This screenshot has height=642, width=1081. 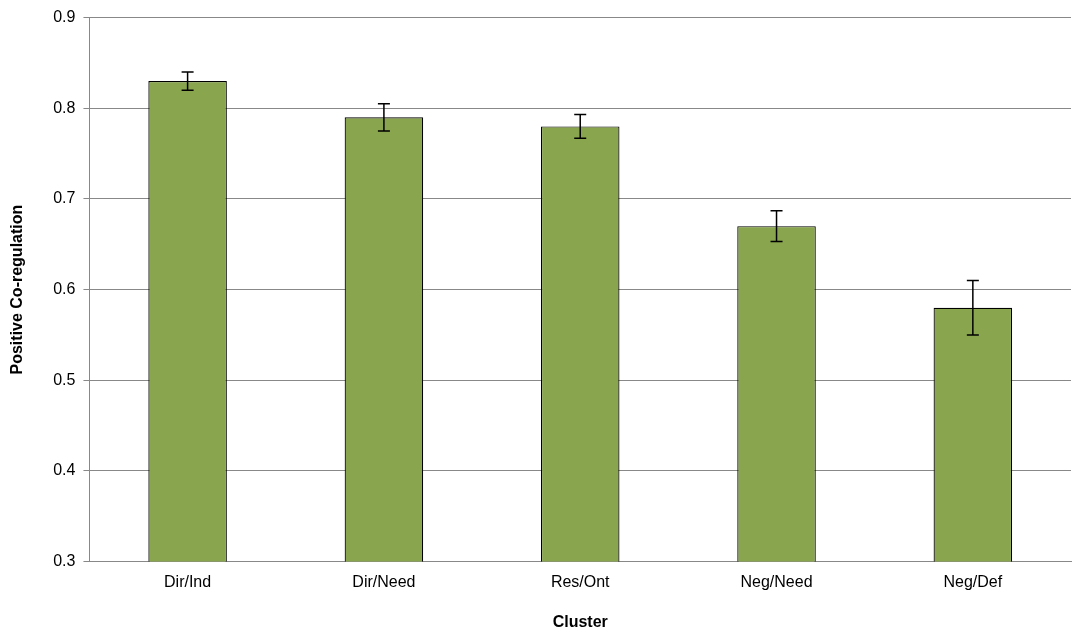 What do you see at coordinates (973, 581) in the screenshot?
I see `x-tick-label: Neg/Def` at bounding box center [973, 581].